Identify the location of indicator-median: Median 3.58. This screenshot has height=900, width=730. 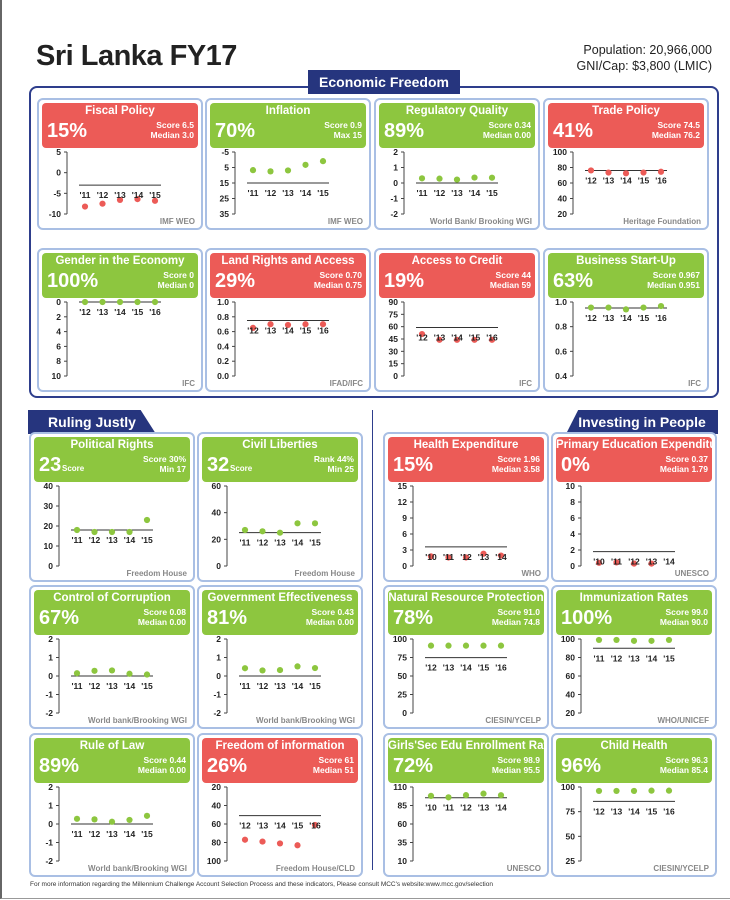
(515, 469).